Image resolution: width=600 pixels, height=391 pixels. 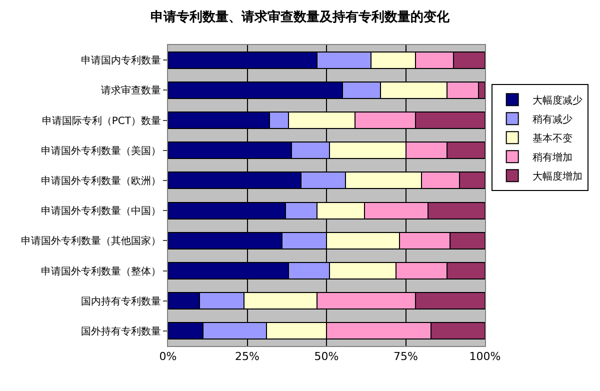 I want to click on x-tick-label: 0%, so click(x=168, y=357).